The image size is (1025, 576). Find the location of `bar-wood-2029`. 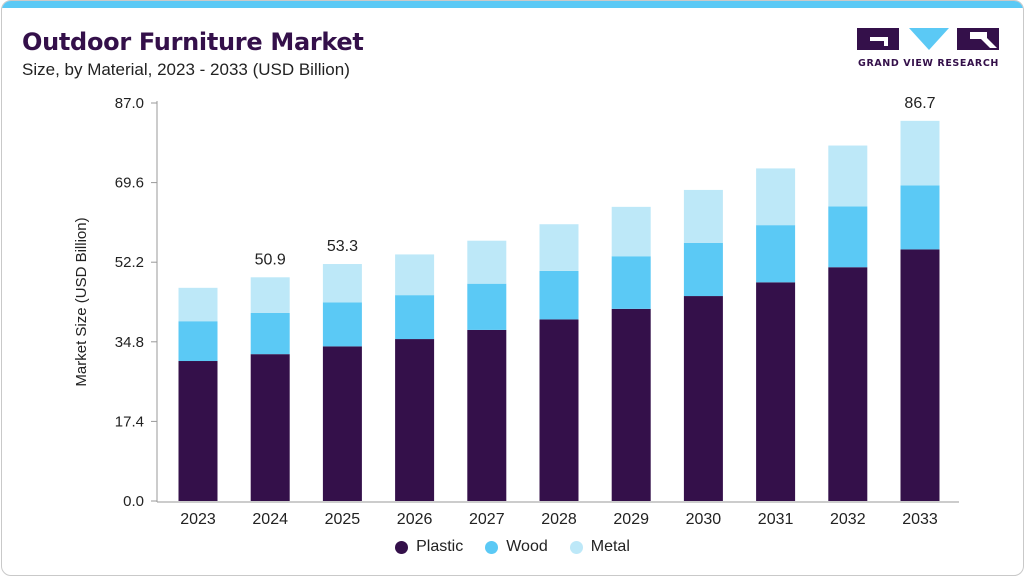

bar-wood-2029 is located at coordinates (631, 282).